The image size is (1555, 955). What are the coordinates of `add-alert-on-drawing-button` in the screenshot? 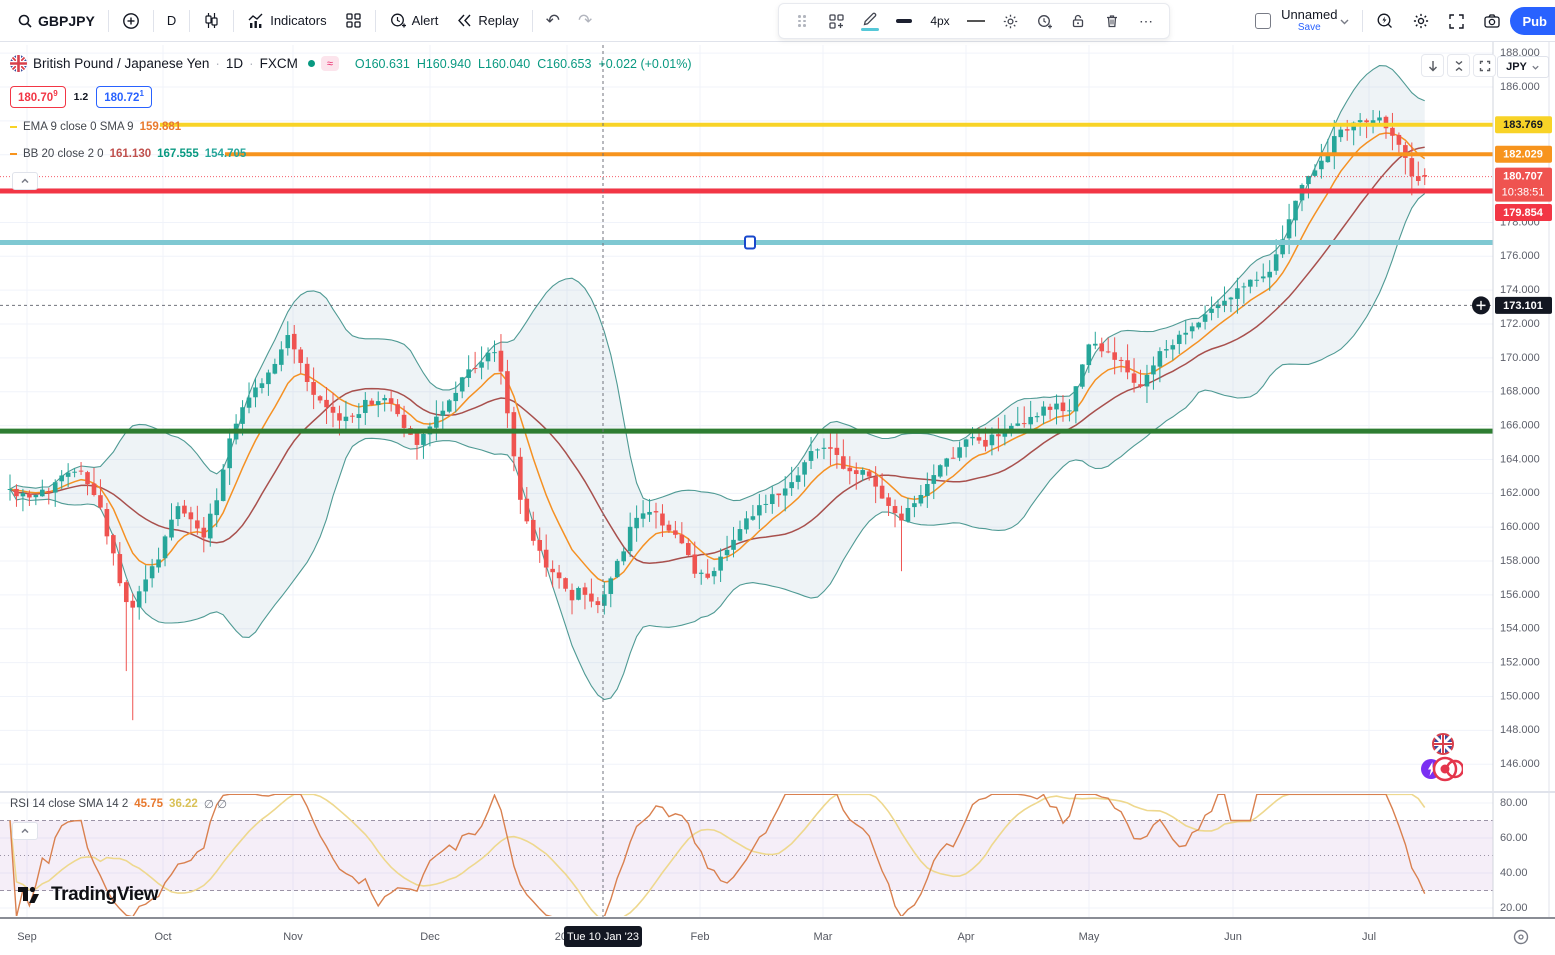 It's located at (1044, 21).